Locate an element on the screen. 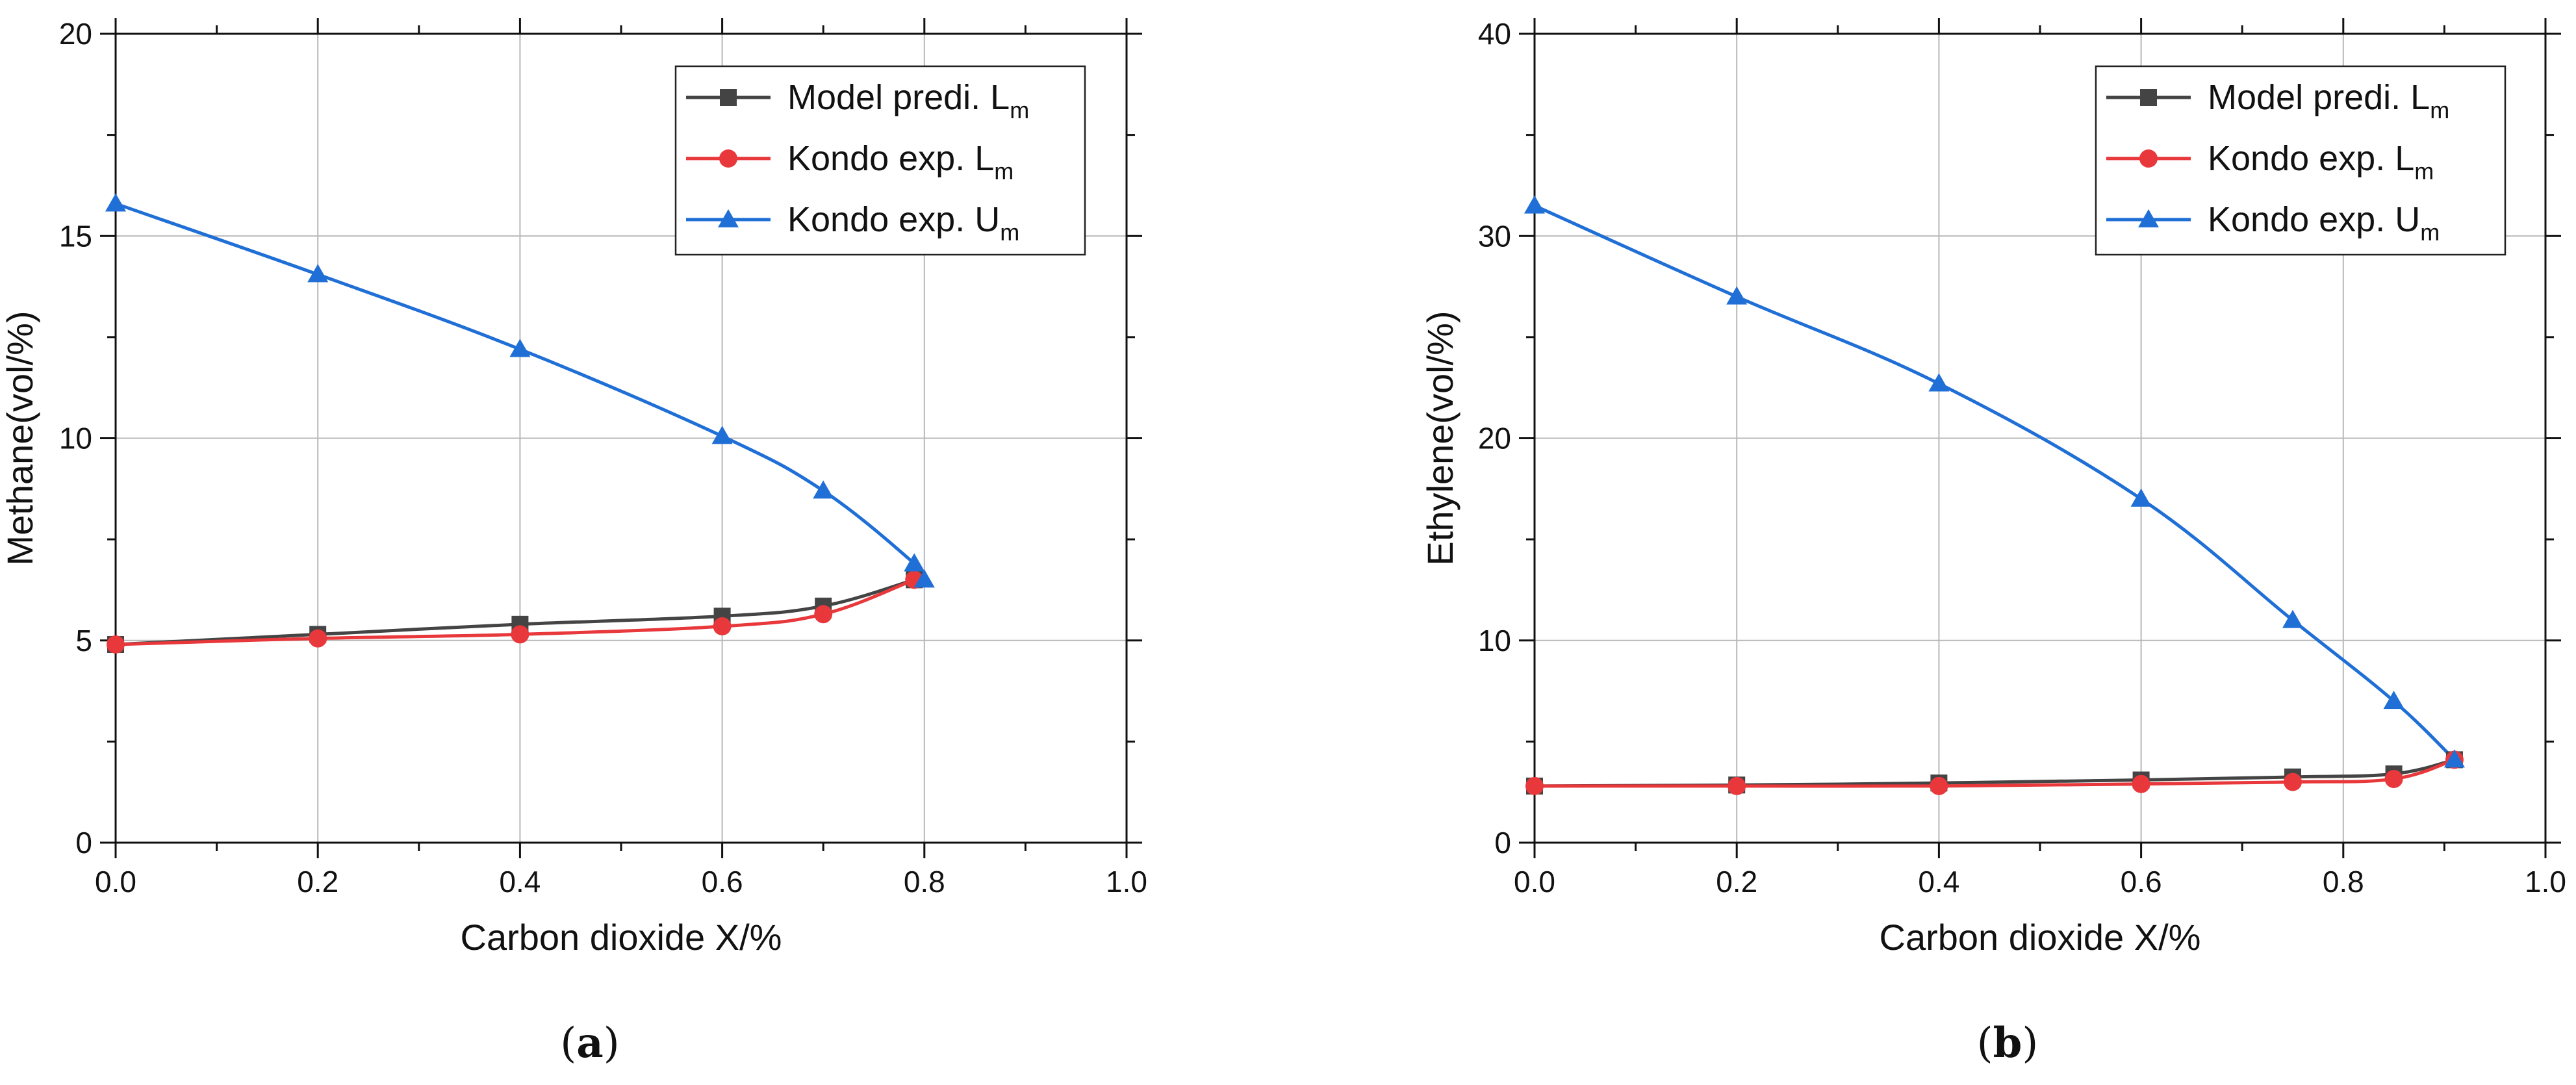 The height and width of the screenshot is (1085, 2576). panel-label-a: (a) is located at coordinates (590, 1043).